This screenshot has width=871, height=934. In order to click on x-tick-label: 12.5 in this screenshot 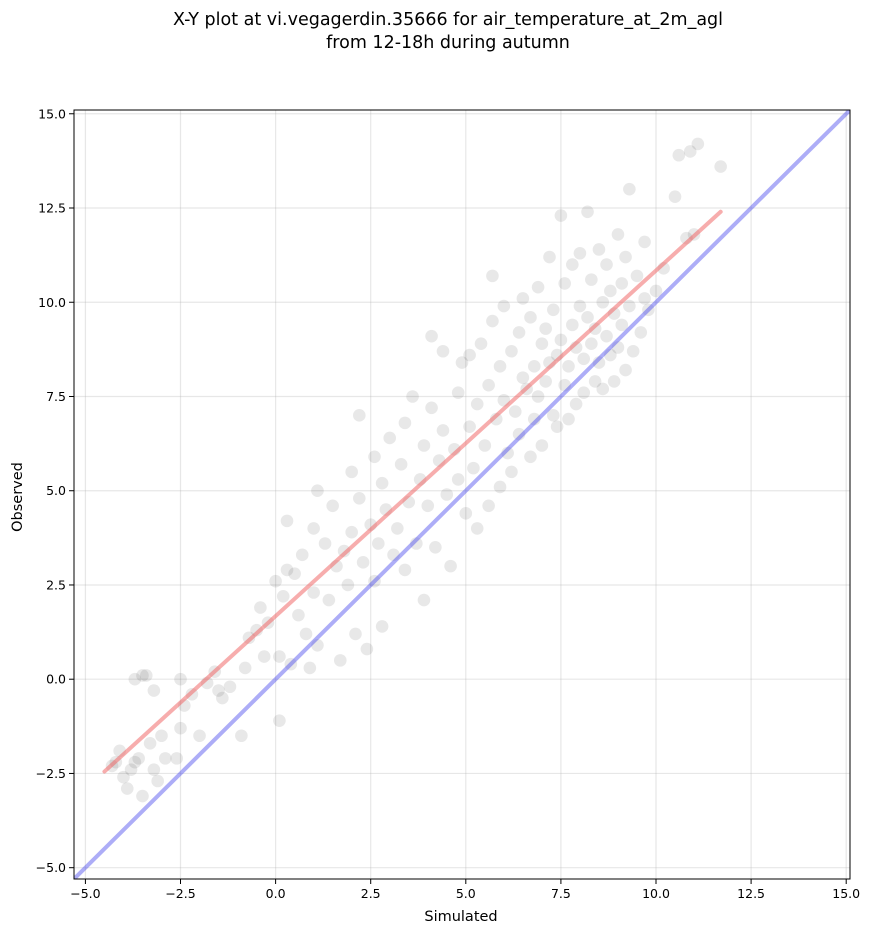, I will do `click(751, 893)`.